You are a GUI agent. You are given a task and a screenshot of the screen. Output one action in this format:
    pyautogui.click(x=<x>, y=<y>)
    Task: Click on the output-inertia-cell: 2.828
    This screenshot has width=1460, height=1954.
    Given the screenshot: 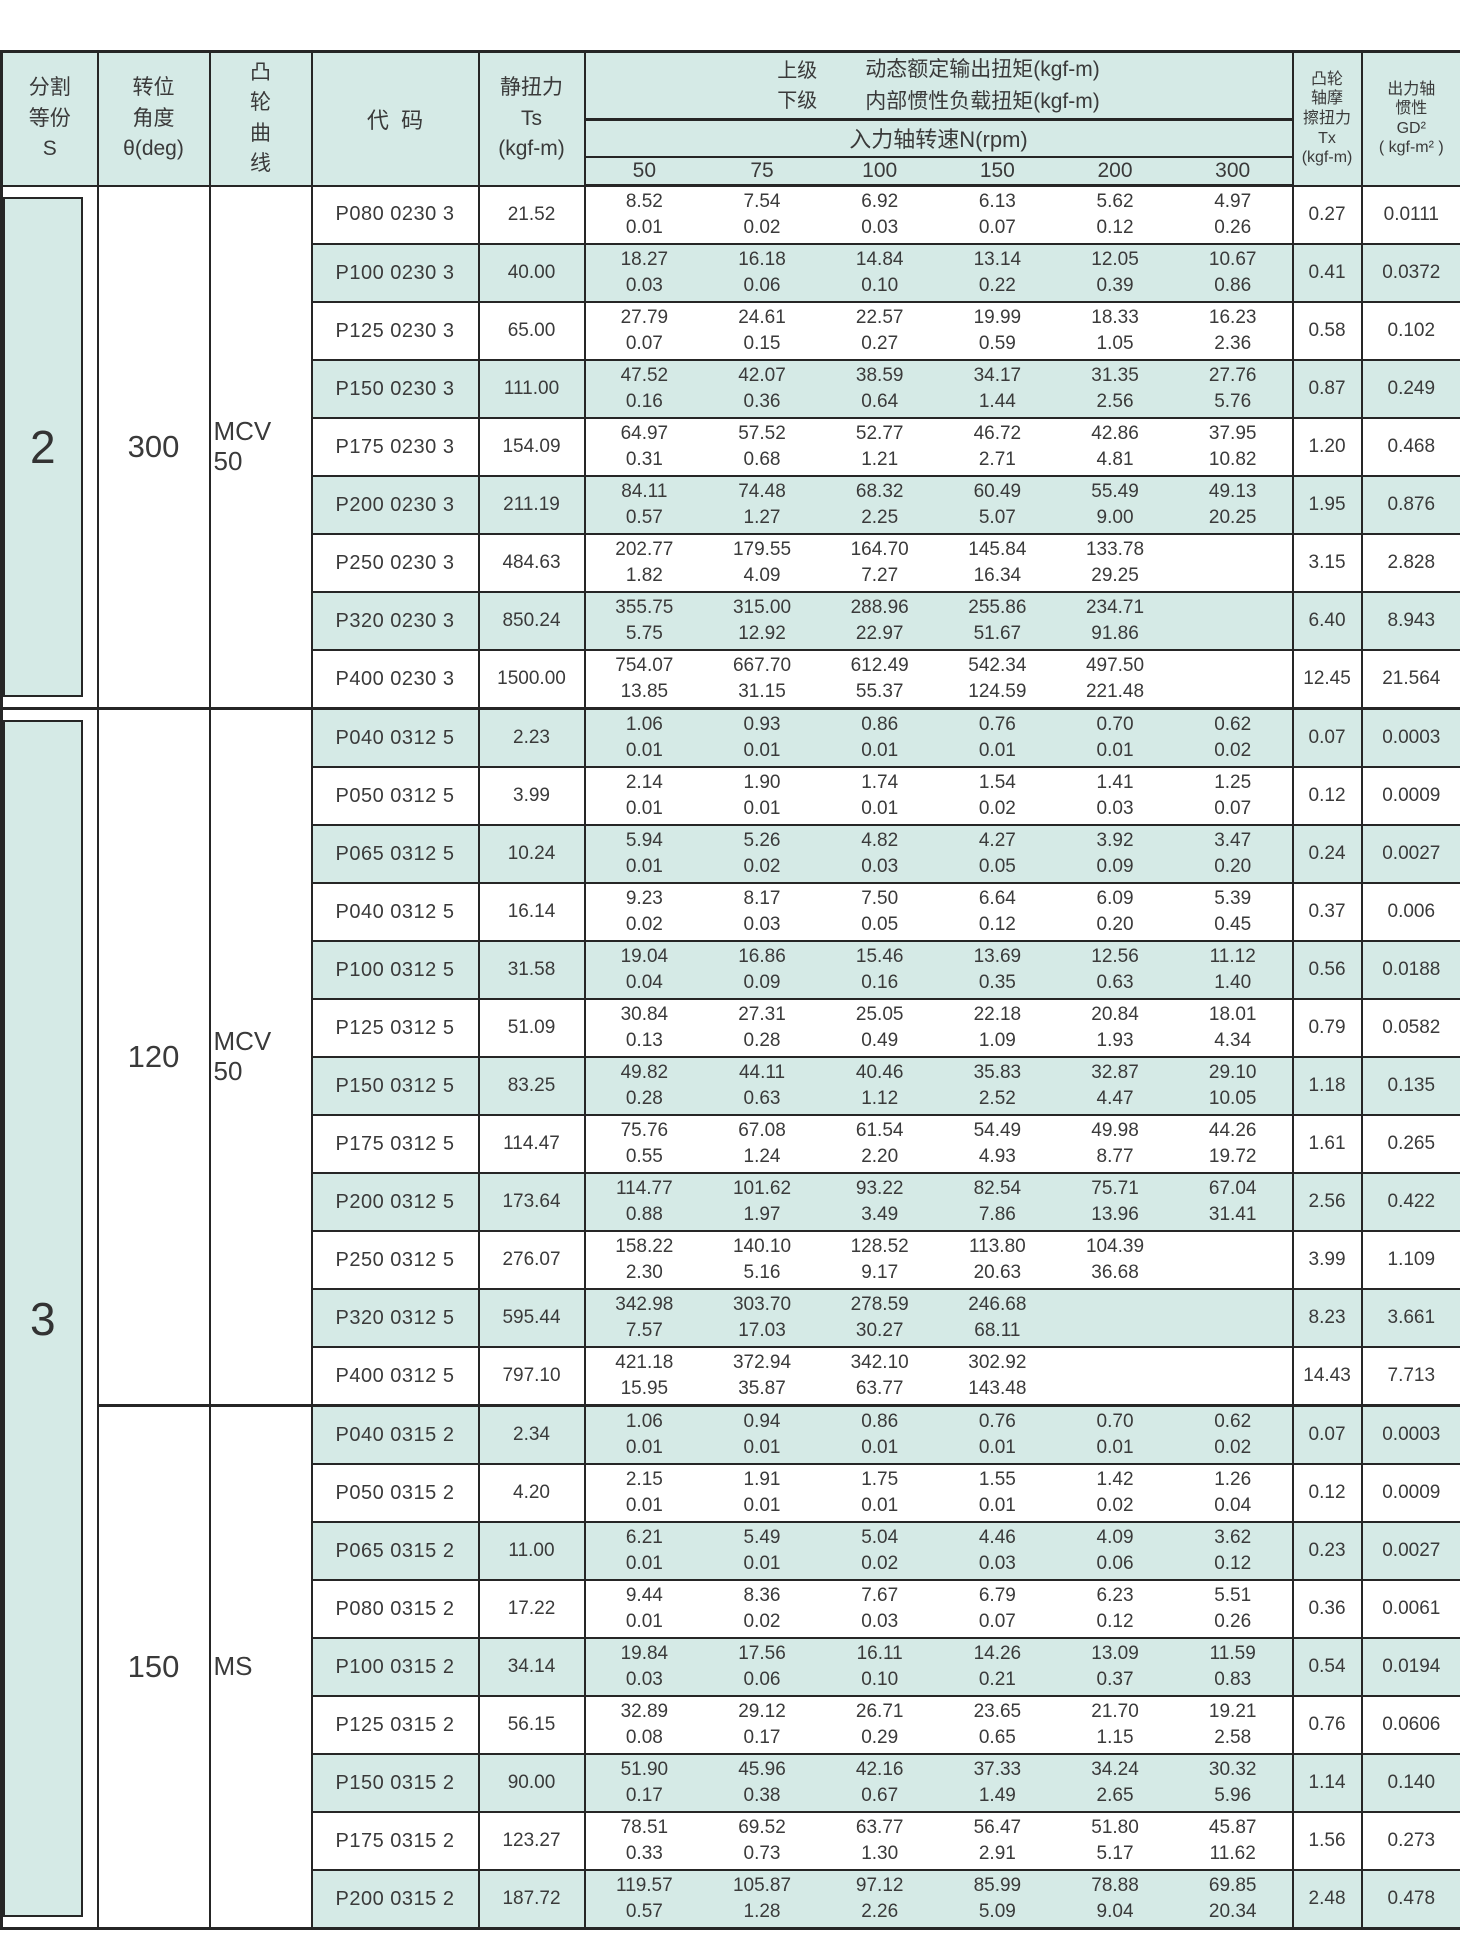 What is the action you would take?
    pyautogui.click(x=1410, y=563)
    